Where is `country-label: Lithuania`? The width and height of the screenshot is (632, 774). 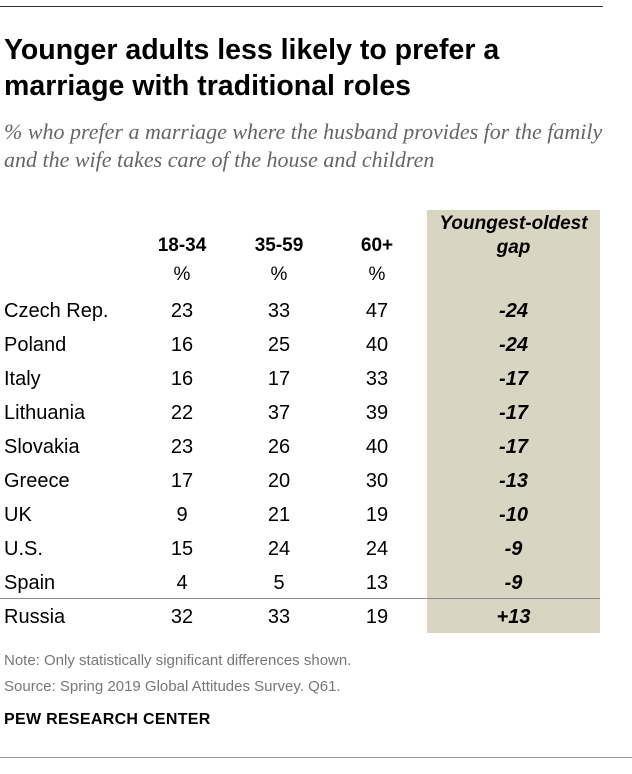 country-label: Lithuania is located at coordinates (45, 413).